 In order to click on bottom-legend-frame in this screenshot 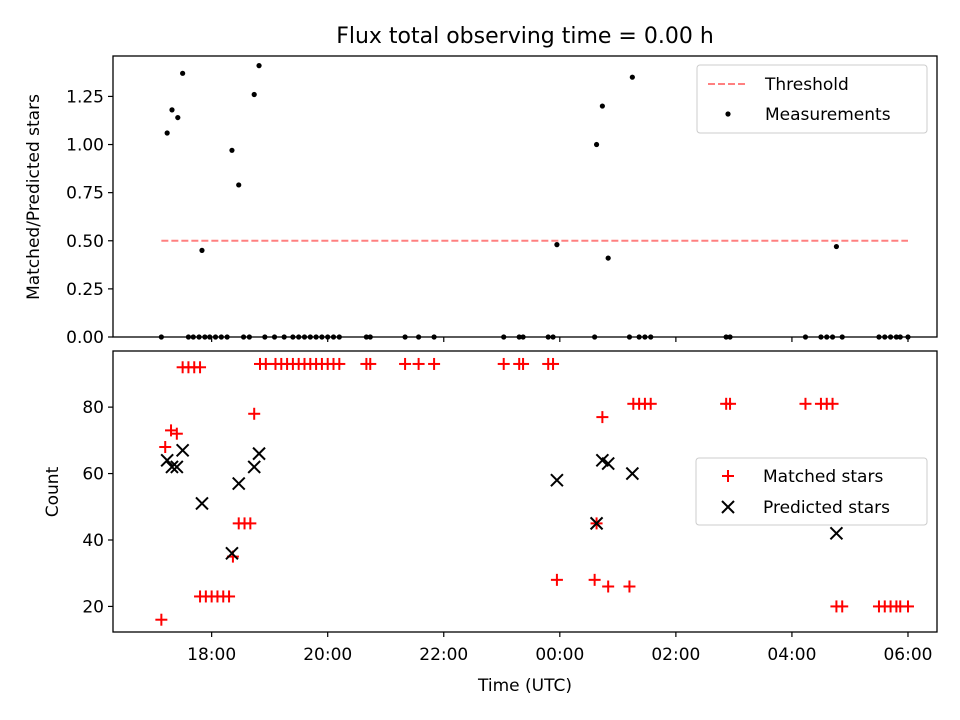, I will do `click(811, 491)`.